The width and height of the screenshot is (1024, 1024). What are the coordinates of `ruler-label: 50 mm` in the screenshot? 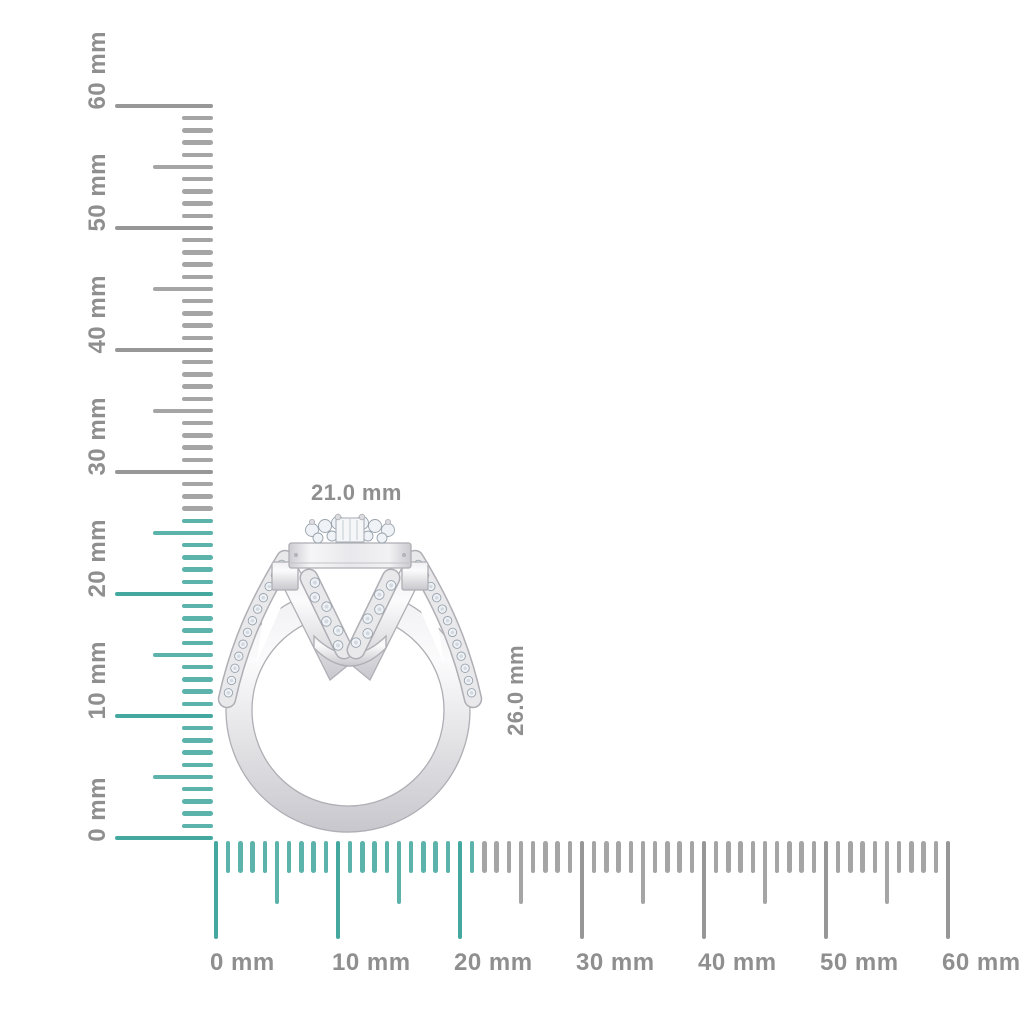 It's located at (859, 962).